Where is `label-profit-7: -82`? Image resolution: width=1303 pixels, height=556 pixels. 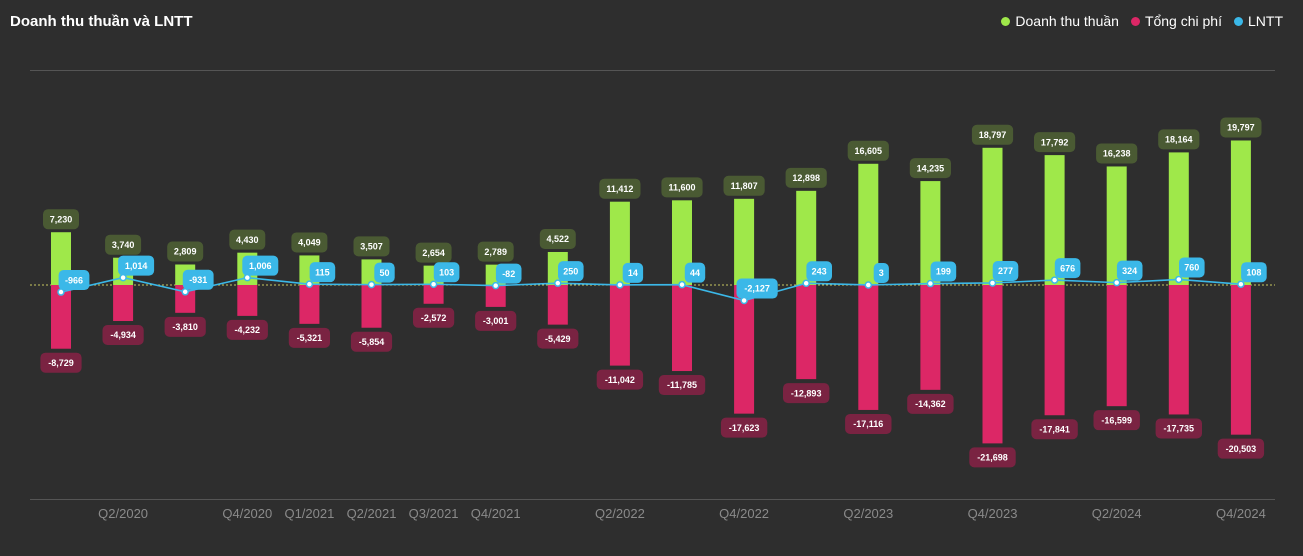 label-profit-7: -82 is located at coordinates (508, 274).